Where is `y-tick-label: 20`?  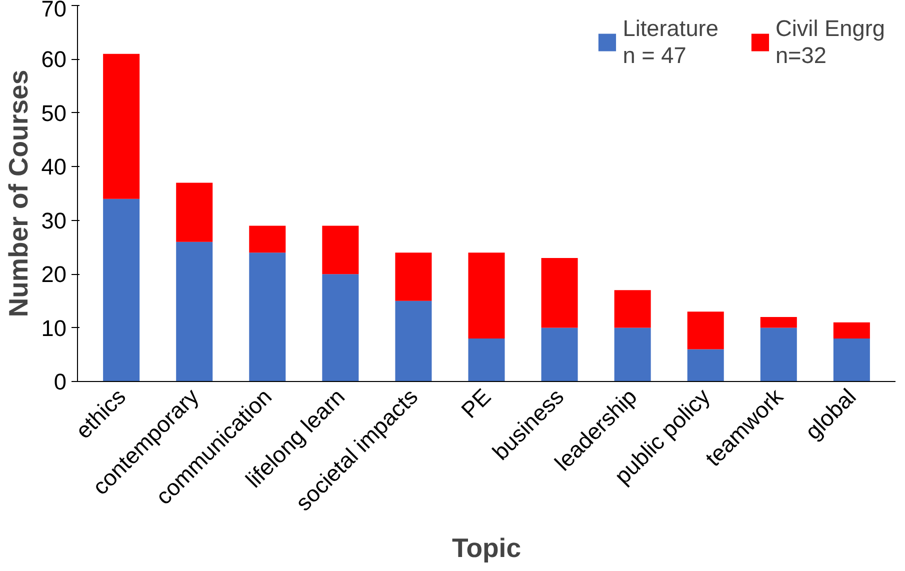
y-tick-label: 20 is located at coordinates (53, 274).